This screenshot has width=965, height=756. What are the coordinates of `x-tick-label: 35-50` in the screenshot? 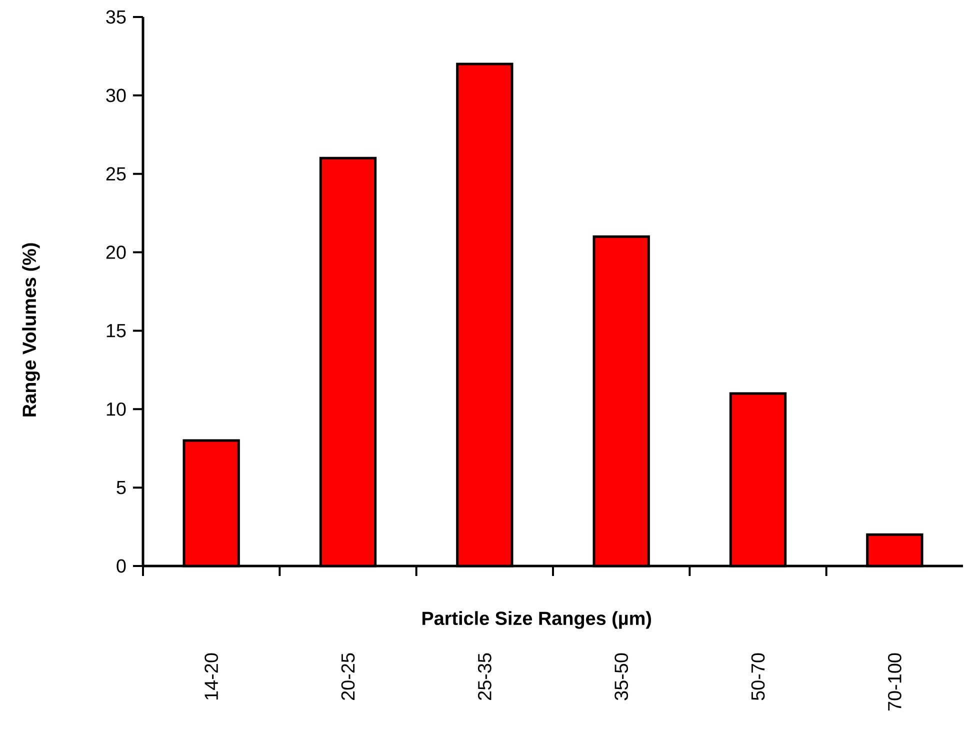 It's located at (621, 676).